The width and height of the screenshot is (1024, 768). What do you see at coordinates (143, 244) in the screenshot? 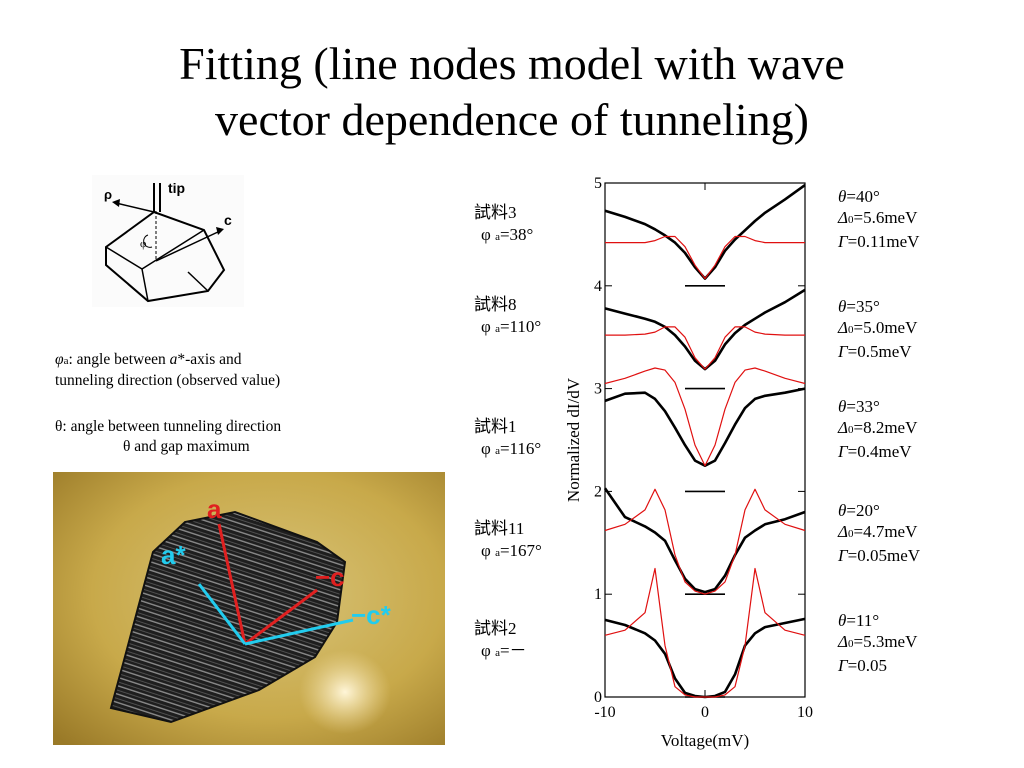
I see `diagram-phi-label: φ` at bounding box center [143, 244].